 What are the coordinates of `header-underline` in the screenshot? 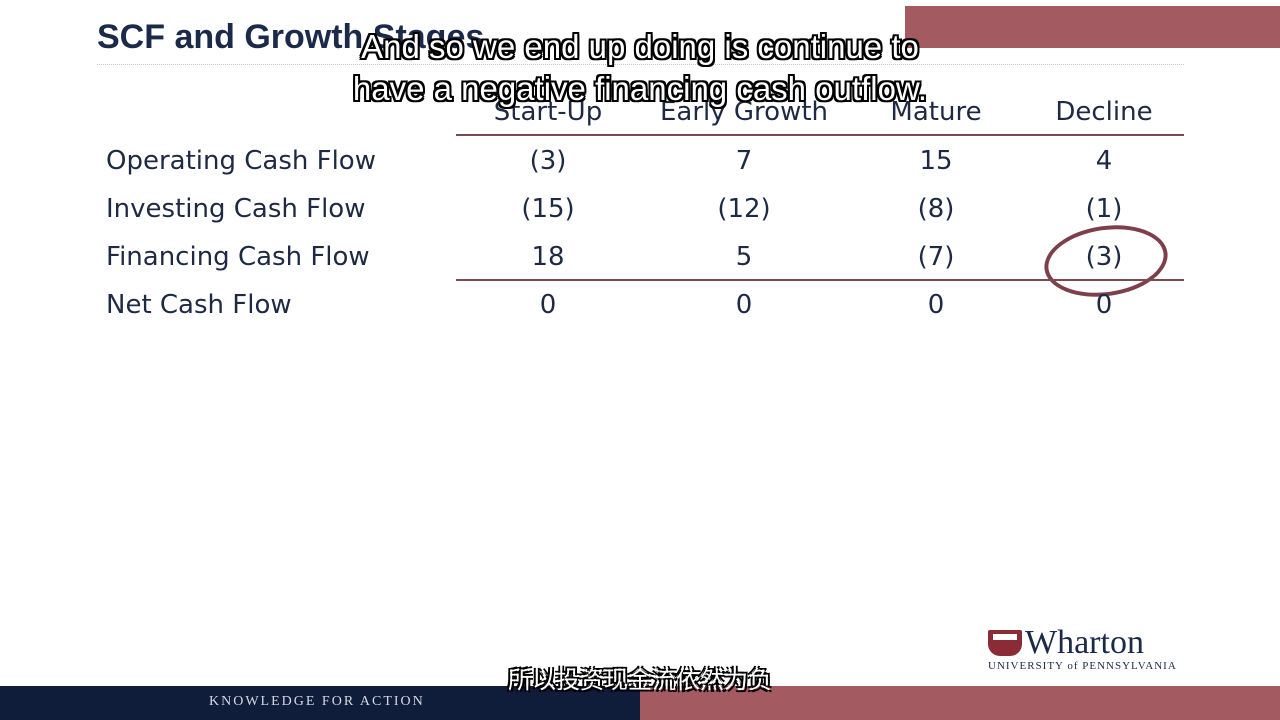 It's located at (820, 135).